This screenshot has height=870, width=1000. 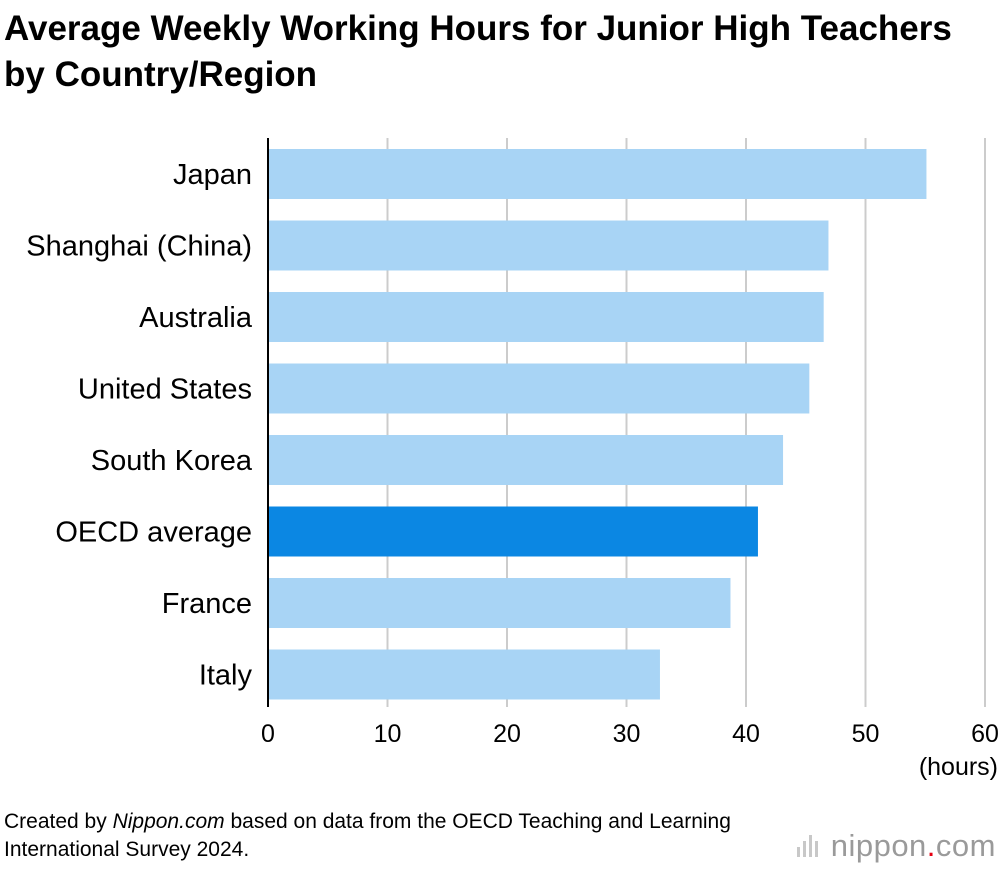 I want to click on logo-text: nippon.com, so click(x=913, y=846).